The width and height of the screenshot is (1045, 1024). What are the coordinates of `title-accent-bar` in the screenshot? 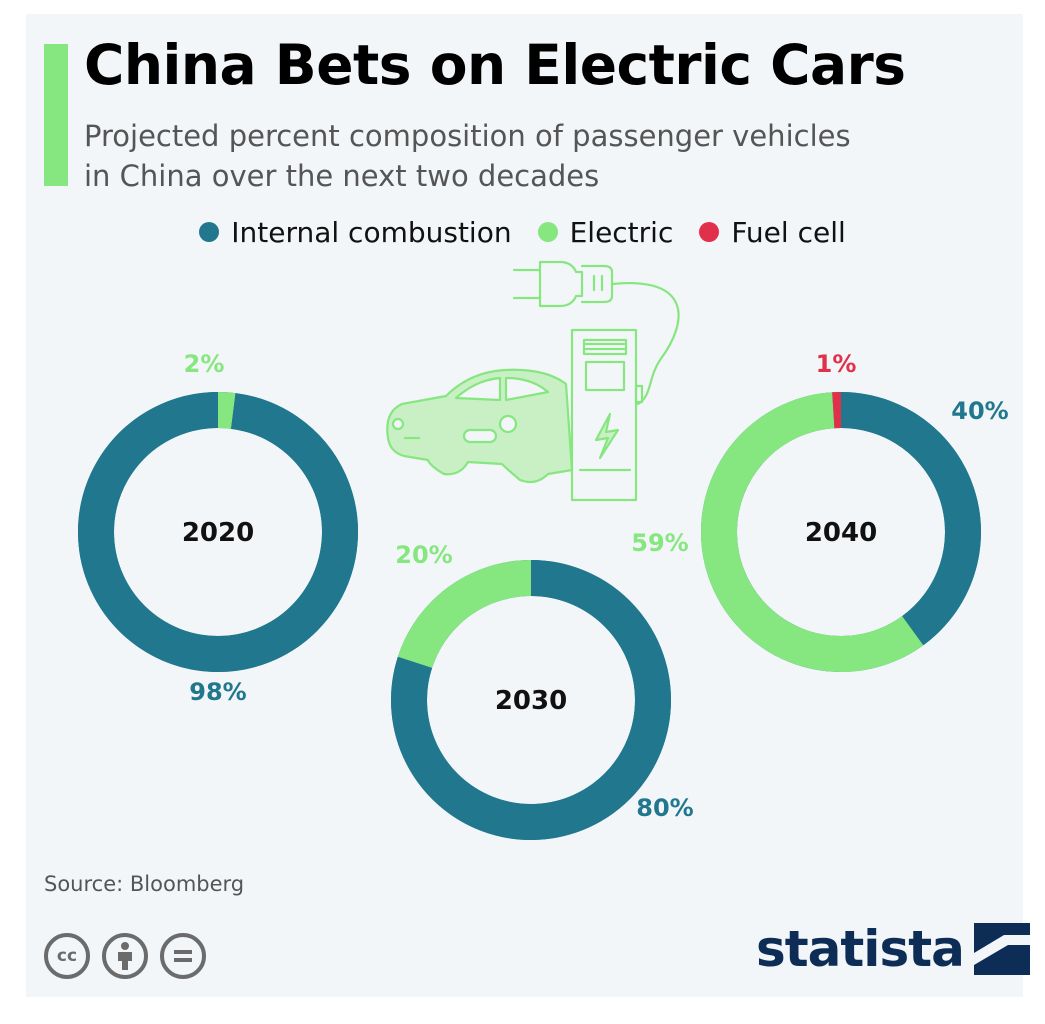 It's located at (56, 115).